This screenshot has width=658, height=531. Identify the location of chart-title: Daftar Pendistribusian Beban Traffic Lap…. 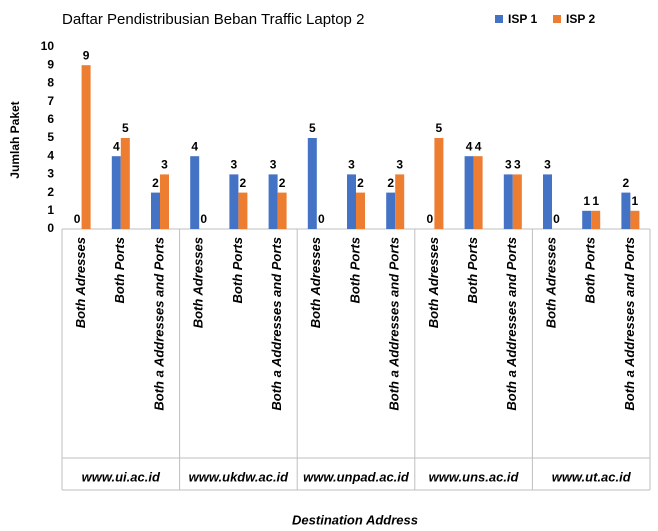
(213, 19).